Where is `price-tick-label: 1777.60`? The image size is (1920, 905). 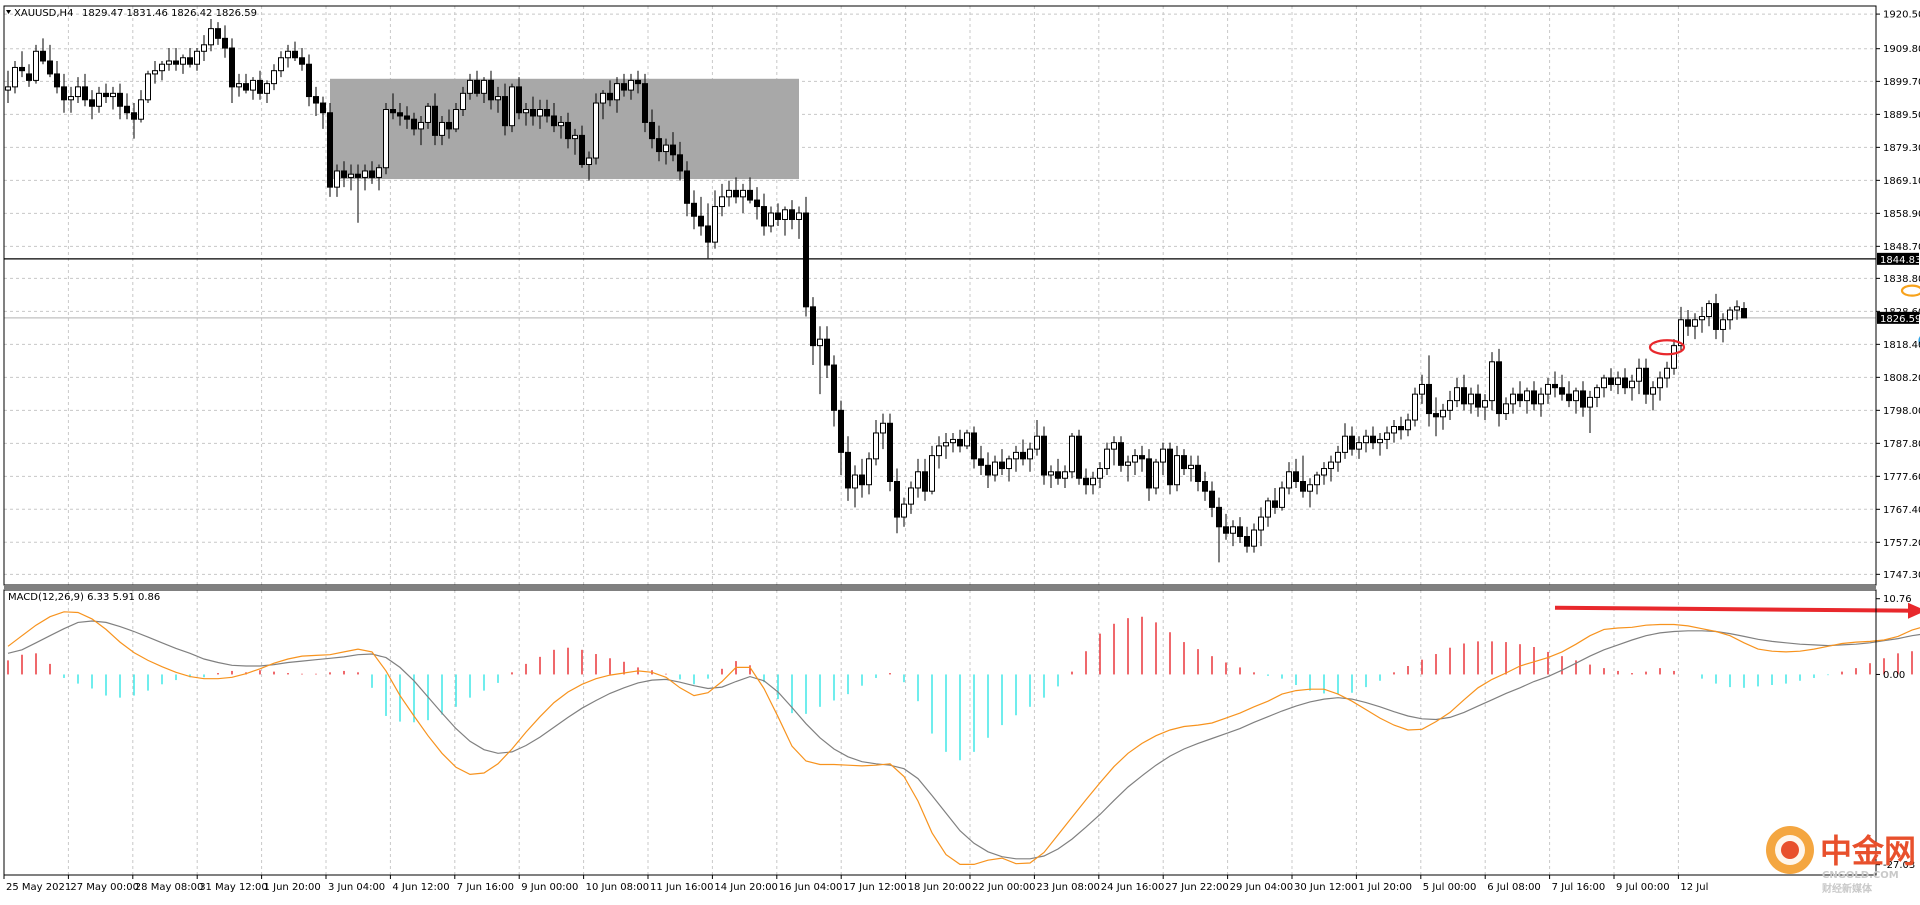 price-tick-label: 1777.60 is located at coordinates (1901, 477).